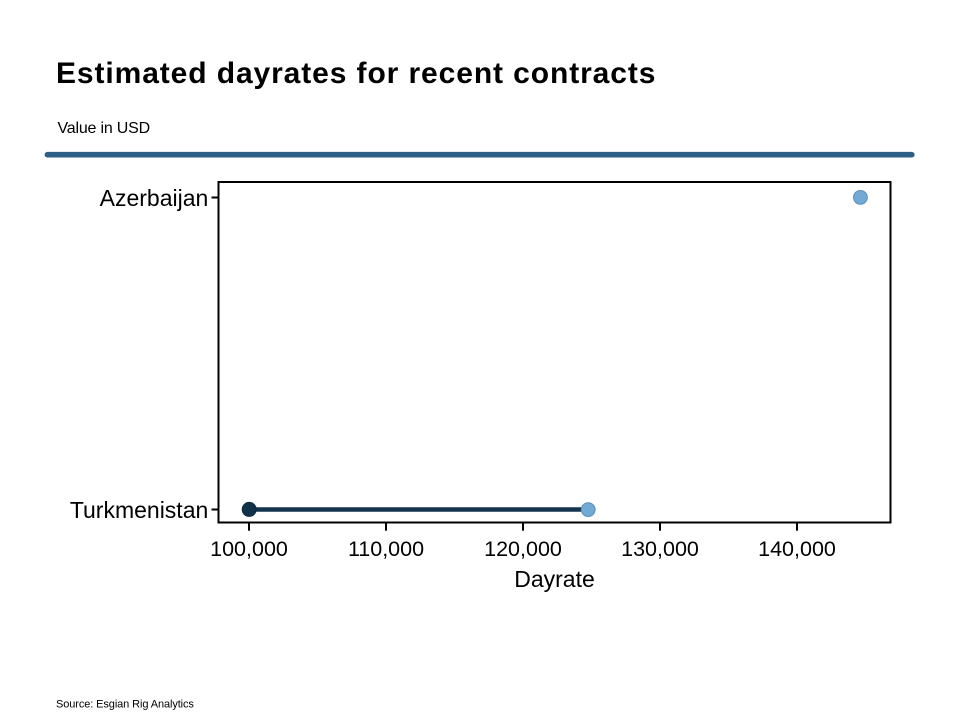 Image resolution: width=960 pixels, height=720 pixels. I want to click on svg-text: 110,000, so click(386, 549).